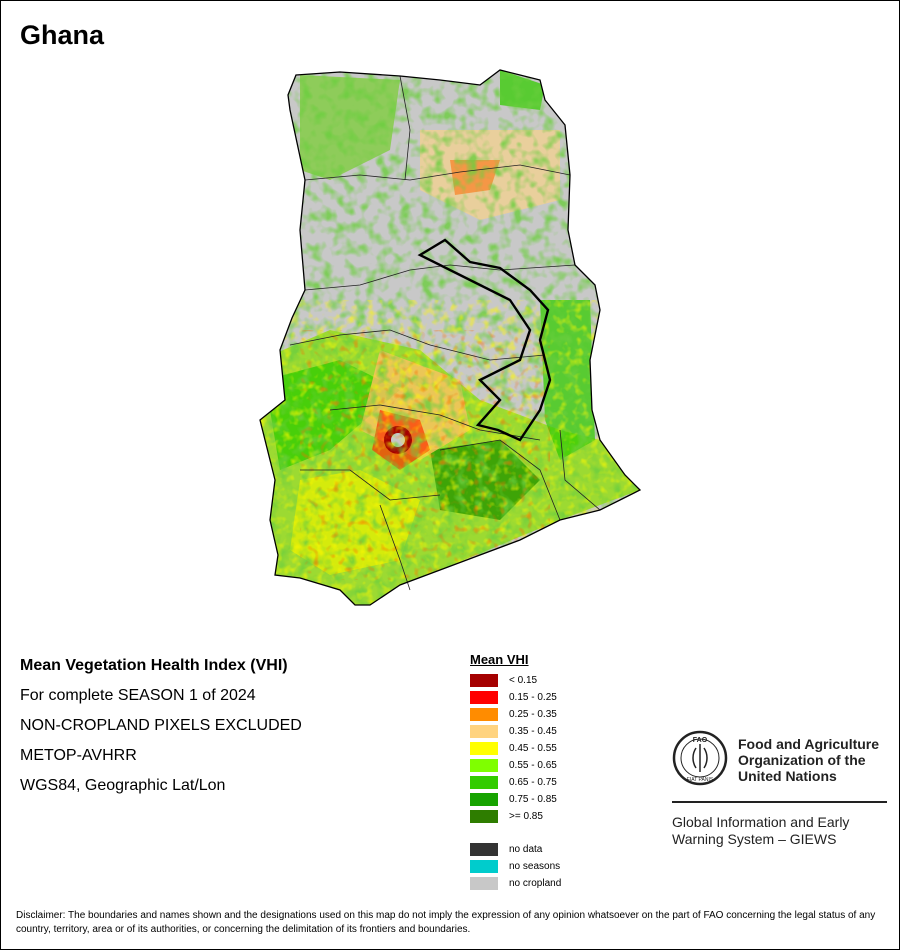  I want to click on legend-label: < 0.15, so click(523, 680).